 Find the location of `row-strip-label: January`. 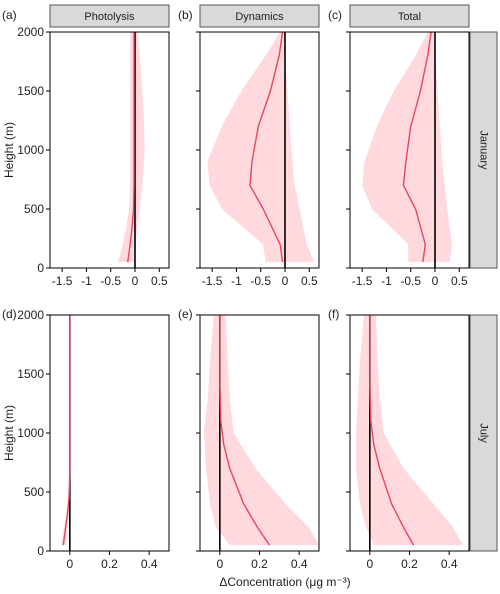

row-strip-label: January is located at coordinates (484, 150).